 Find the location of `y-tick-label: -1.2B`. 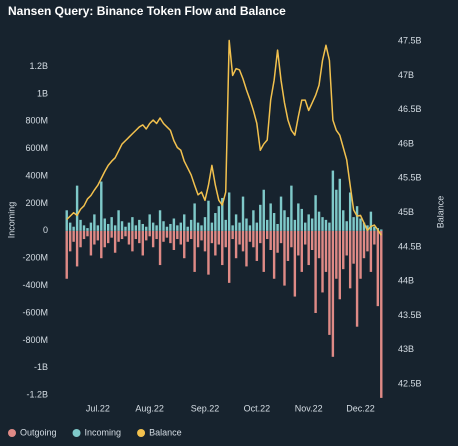

y-tick-label: -1.2B is located at coordinates (37, 395).